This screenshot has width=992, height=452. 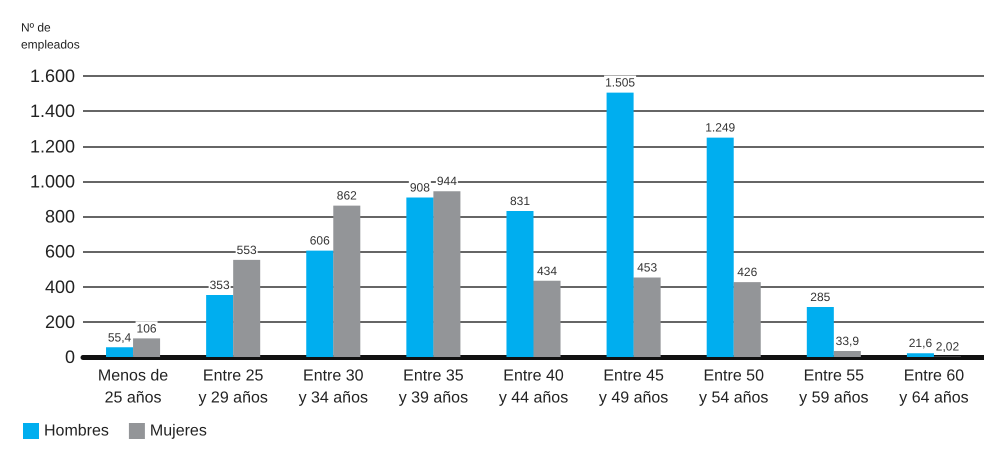 What do you see at coordinates (747, 272) in the screenshot?
I see `data-label: 426` at bounding box center [747, 272].